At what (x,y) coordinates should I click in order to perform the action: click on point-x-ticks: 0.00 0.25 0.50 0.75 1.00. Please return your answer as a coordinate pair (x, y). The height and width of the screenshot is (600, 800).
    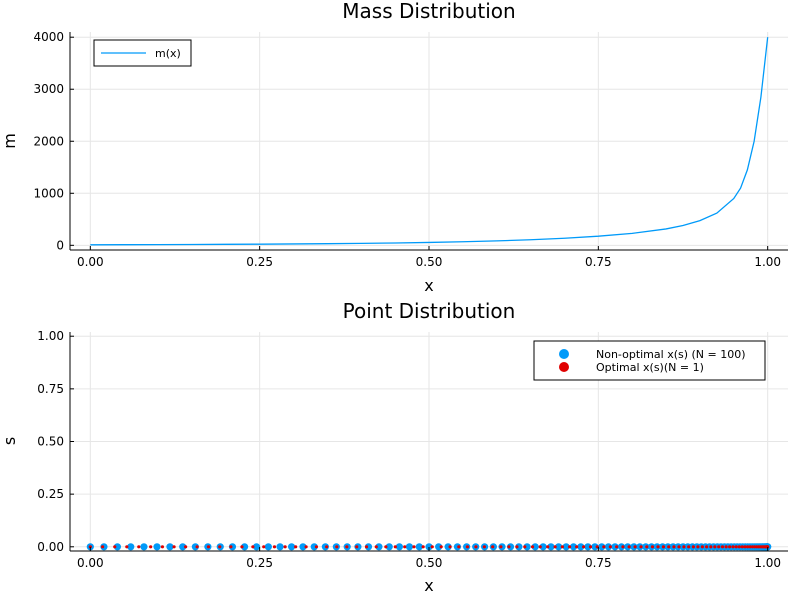
    Looking at the image, I should click on (429, 558).